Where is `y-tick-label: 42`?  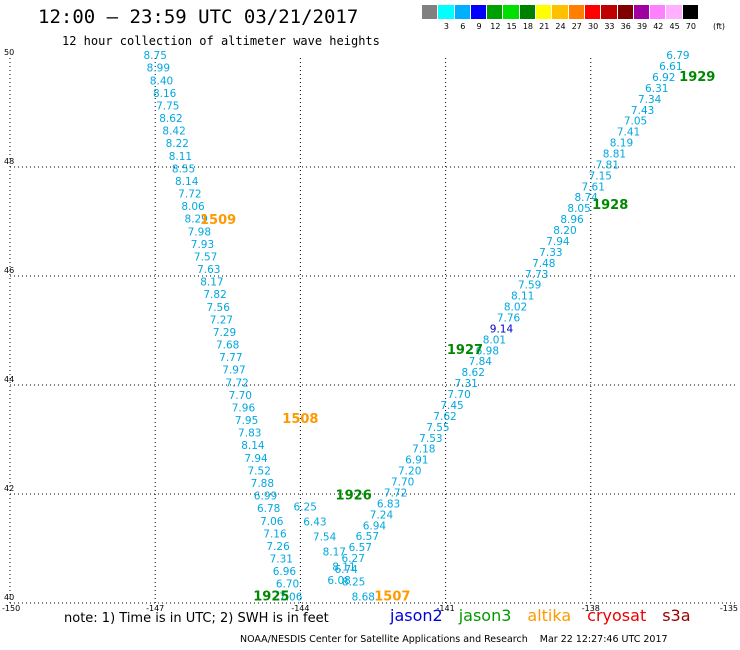
y-tick-label: 42 is located at coordinates (9, 488).